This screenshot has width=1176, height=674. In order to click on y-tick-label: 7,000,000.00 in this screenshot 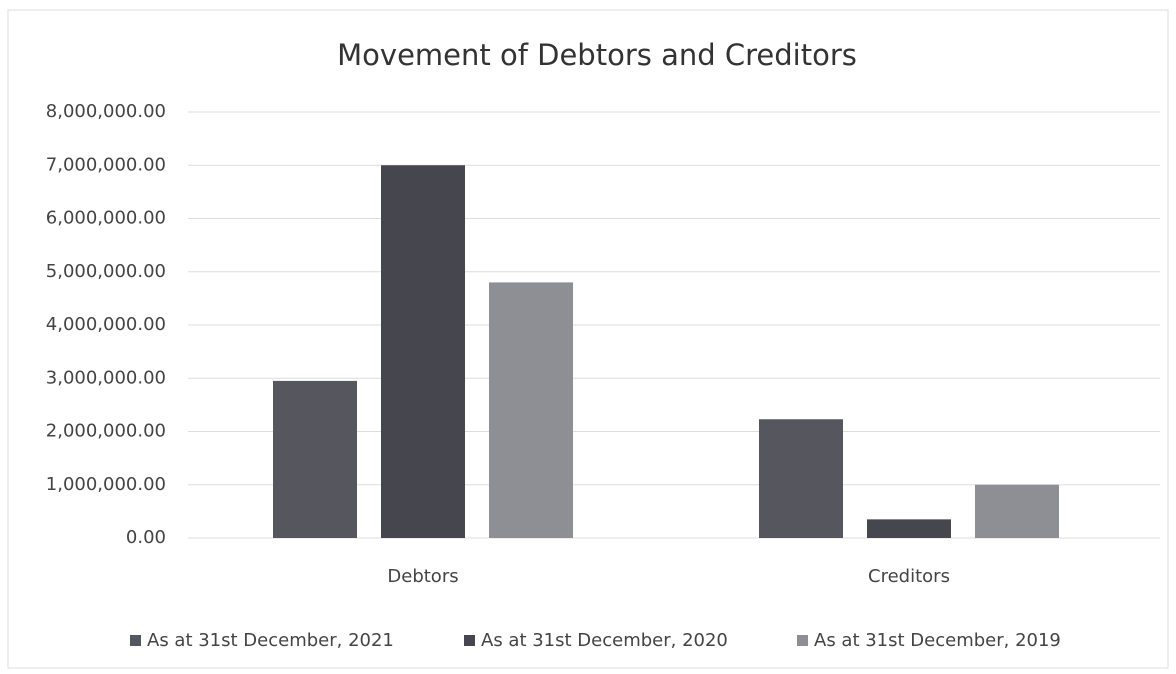, I will do `click(106, 164)`.